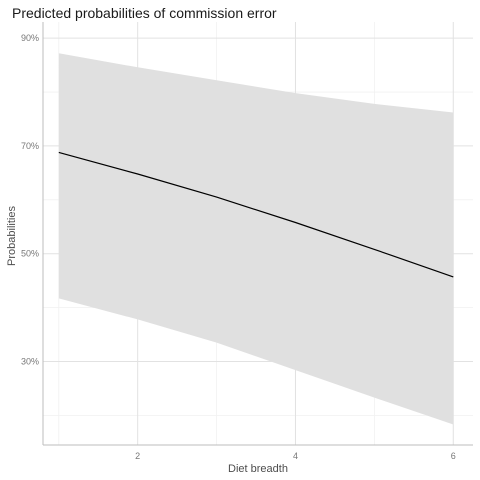 Image resolution: width=480 pixels, height=480 pixels. Describe the element at coordinates (12, 236) in the screenshot. I see `y-axis-label: Probabilities` at that location.